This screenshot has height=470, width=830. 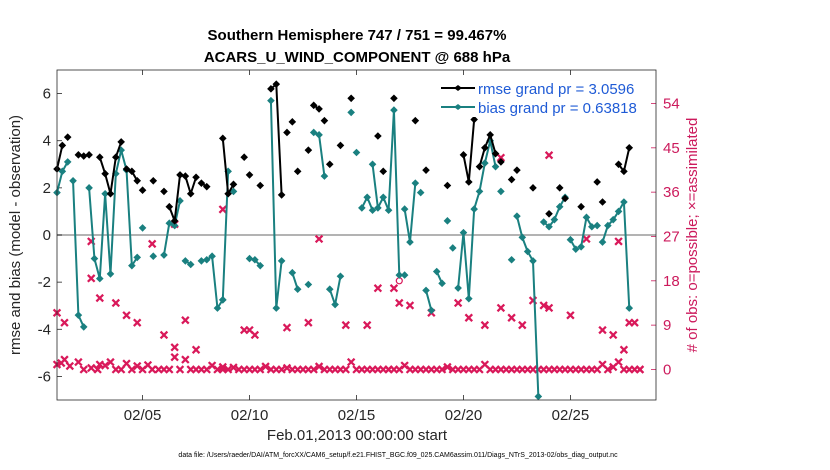 What do you see at coordinates (47, 188) in the screenshot?
I see `y-tick-label: 2` at bounding box center [47, 188].